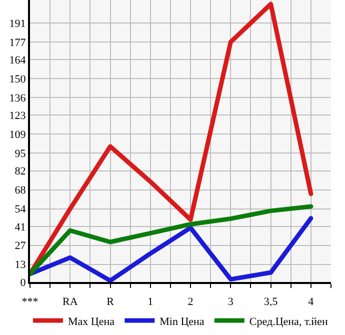  Describe the element at coordinates (30, 302) in the screenshot. I see `x-tick-label: ***` at that location.